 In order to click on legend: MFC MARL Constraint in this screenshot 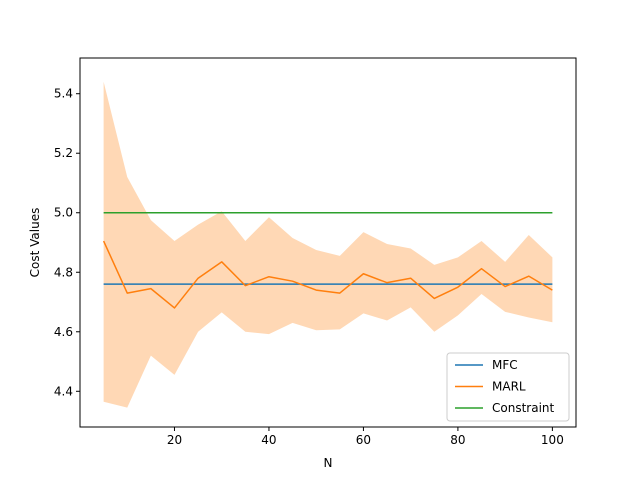, I will do `click(508, 387)`.